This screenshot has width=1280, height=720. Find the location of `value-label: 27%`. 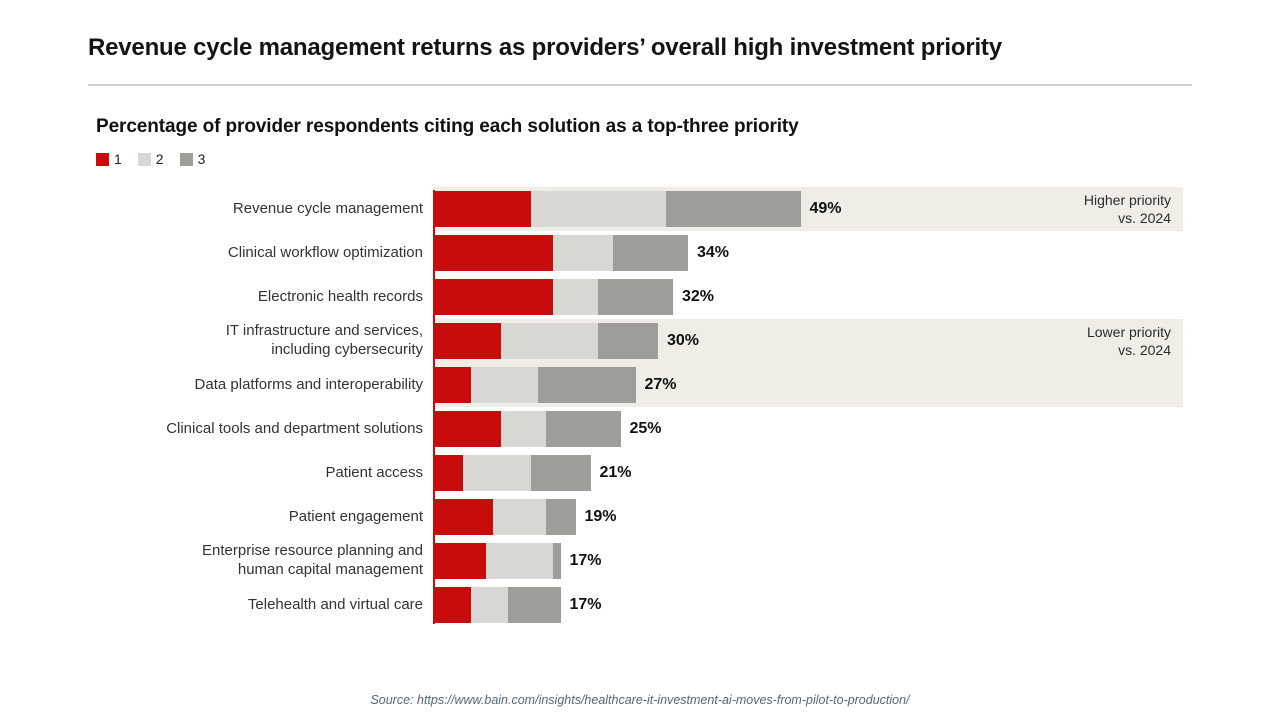

value-label: 27% is located at coordinates (660, 384).